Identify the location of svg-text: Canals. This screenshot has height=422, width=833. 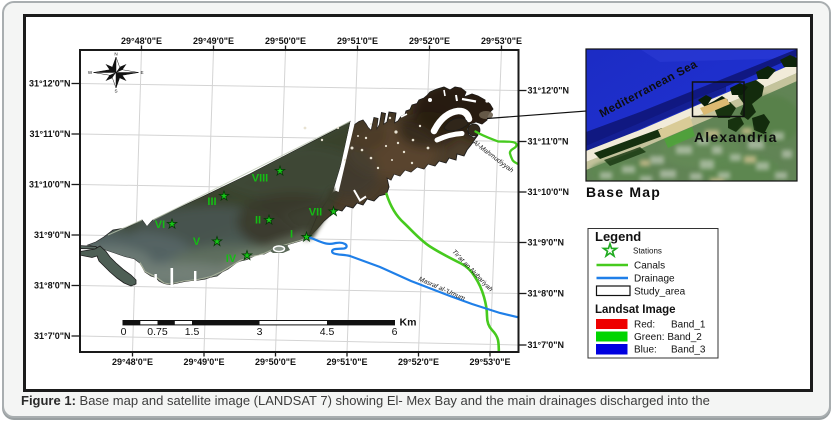
(649, 266).